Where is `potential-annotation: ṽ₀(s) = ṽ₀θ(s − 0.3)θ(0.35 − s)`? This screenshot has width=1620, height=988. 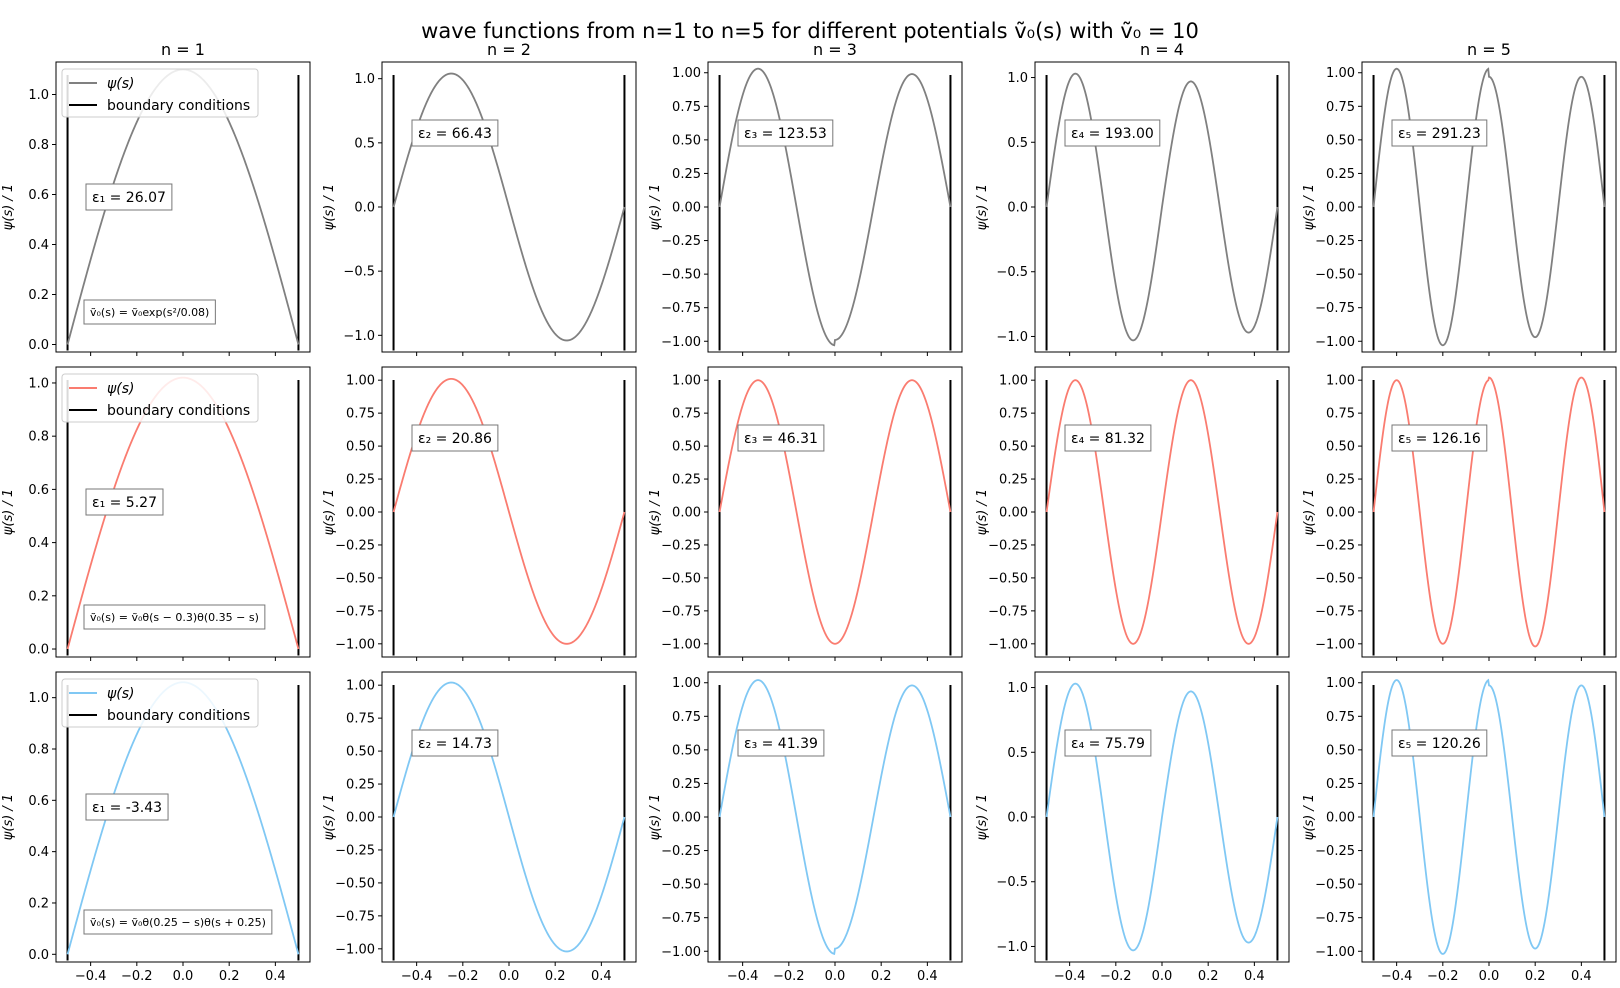
potential-annotation: ṽ₀(s) = ṽ₀θ(s − 0.3)θ(0.35 − s) is located at coordinates (174, 617).